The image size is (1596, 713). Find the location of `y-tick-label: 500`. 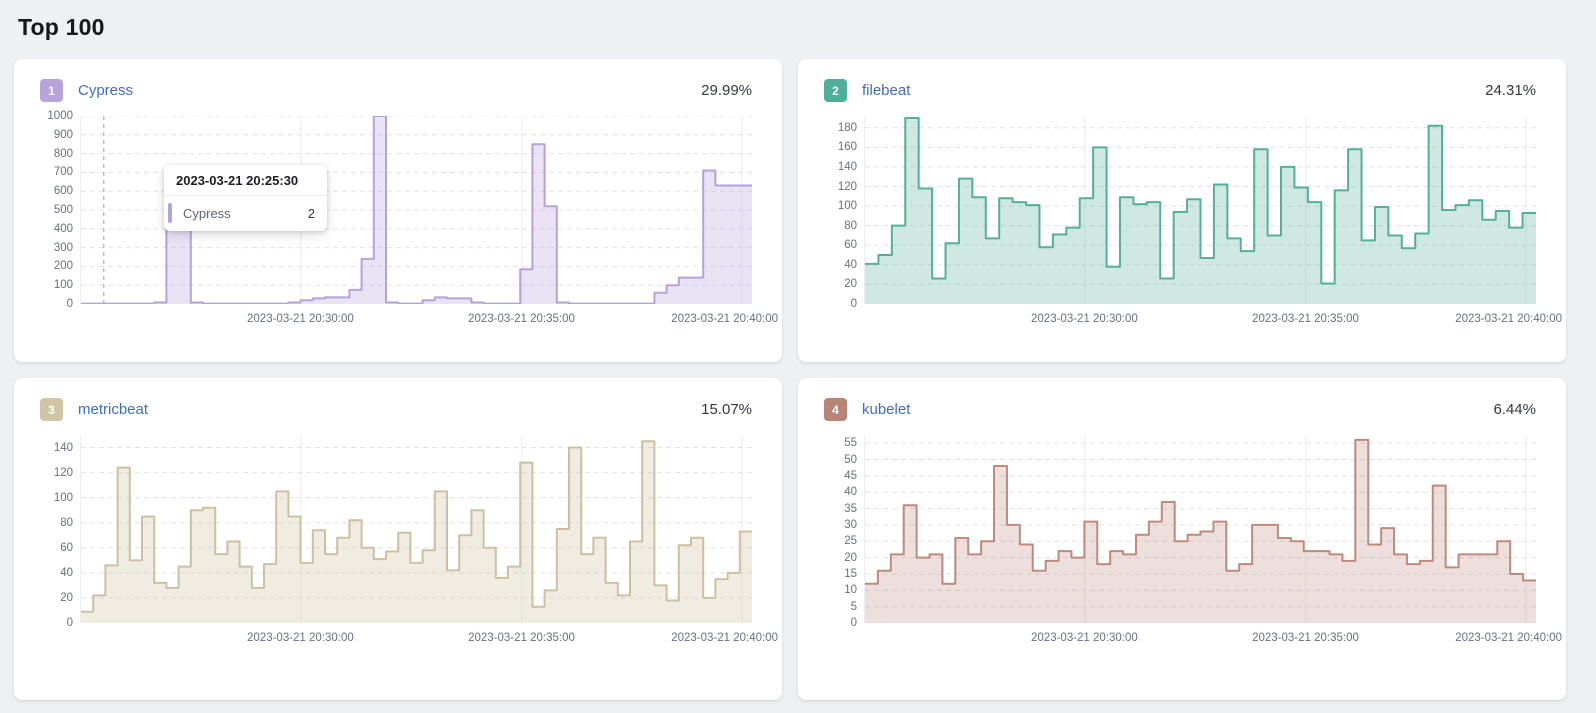

y-tick-label: 500 is located at coordinates (63, 210).